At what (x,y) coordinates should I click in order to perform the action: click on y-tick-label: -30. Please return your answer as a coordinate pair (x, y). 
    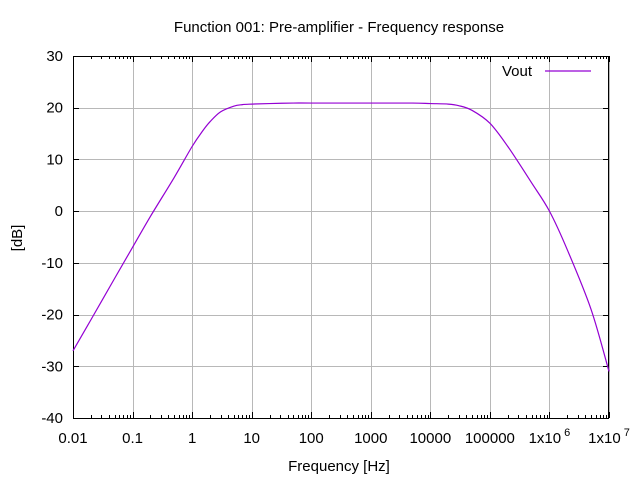
    Looking at the image, I should click on (52, 366).